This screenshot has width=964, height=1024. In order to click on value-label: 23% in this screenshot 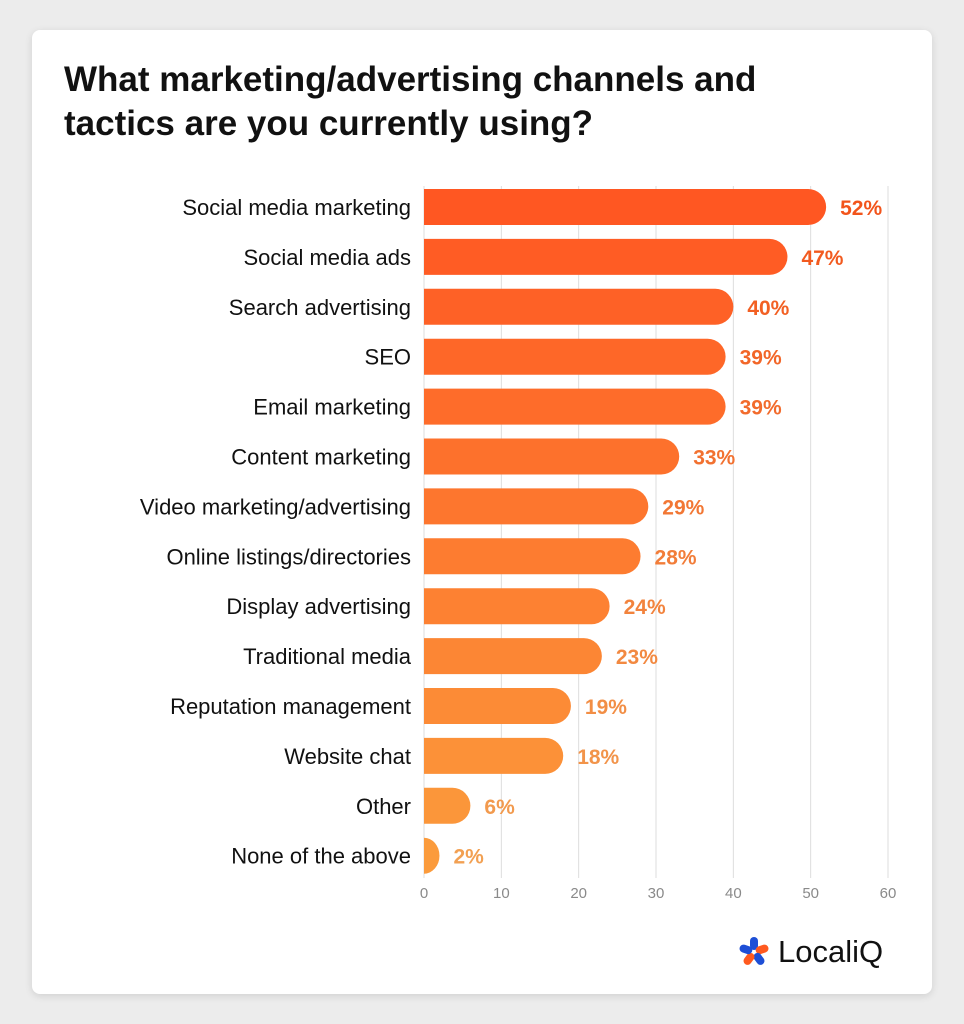, I will do `click(637, 657)`.